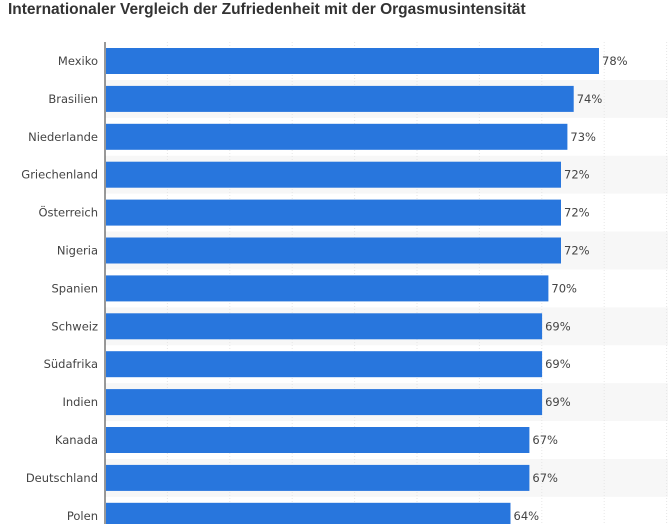 The height and width of the screenshot is (524, 668). I want to click on data-label: 78%, so click(615, 61).